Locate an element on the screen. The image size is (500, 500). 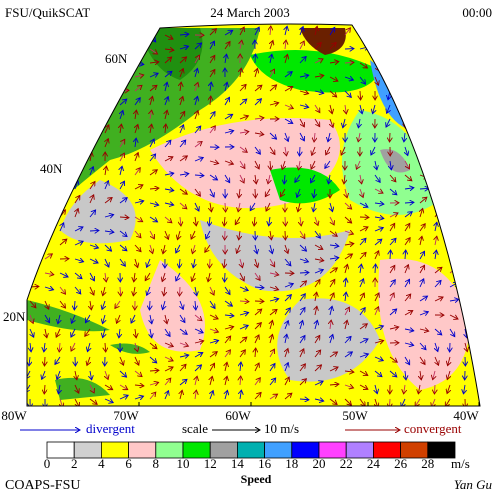
colorbar-label: 16 is located at coordinates (265, 463).